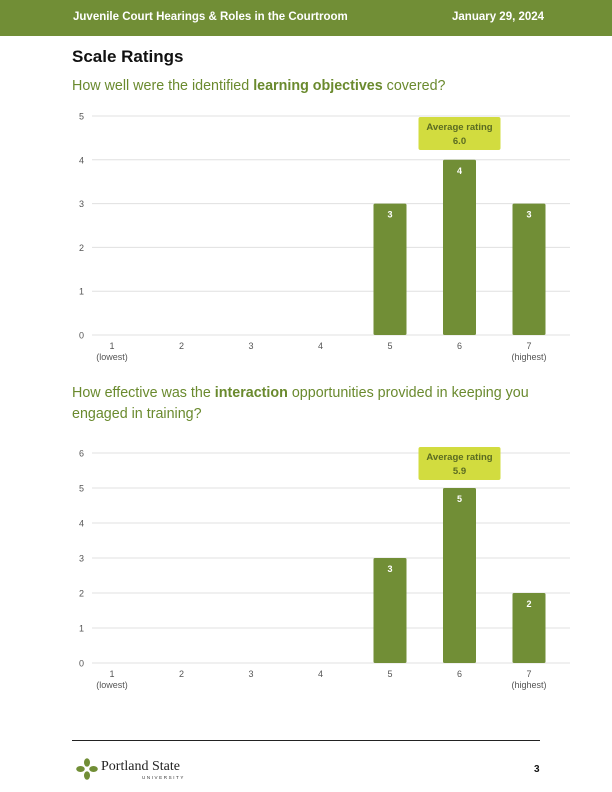 The image size is (612, 792). I want to click on university-logo: Portland State UNIVERSITY, so click(146, 770).